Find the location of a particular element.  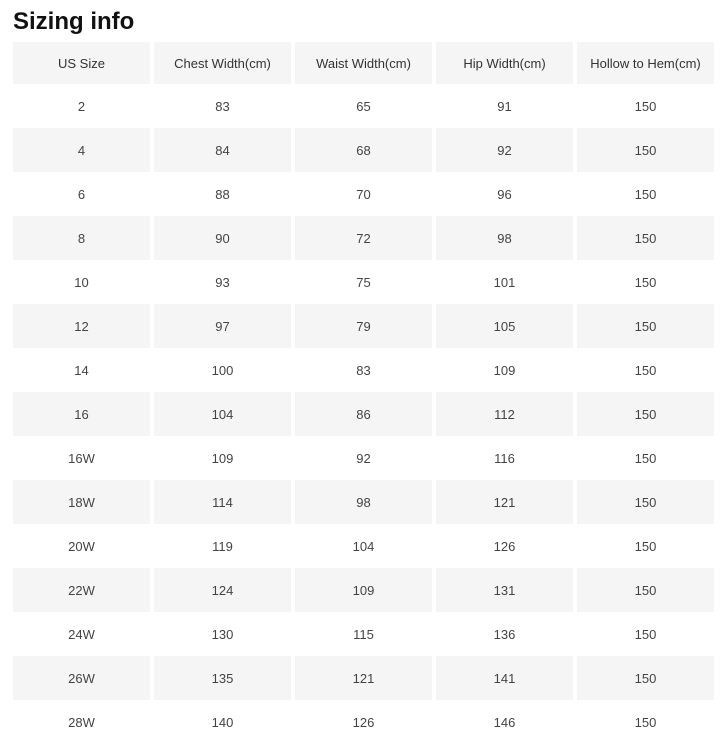

measurement-cell: 68 is located at coordinates (363, 150).